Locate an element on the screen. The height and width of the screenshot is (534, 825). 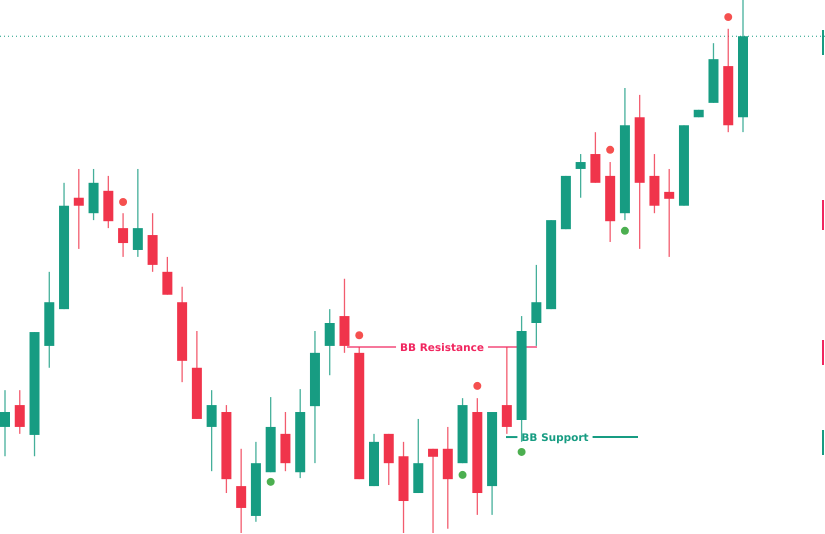
ref-line-label: BB Support is located at coordinates (555, 438).